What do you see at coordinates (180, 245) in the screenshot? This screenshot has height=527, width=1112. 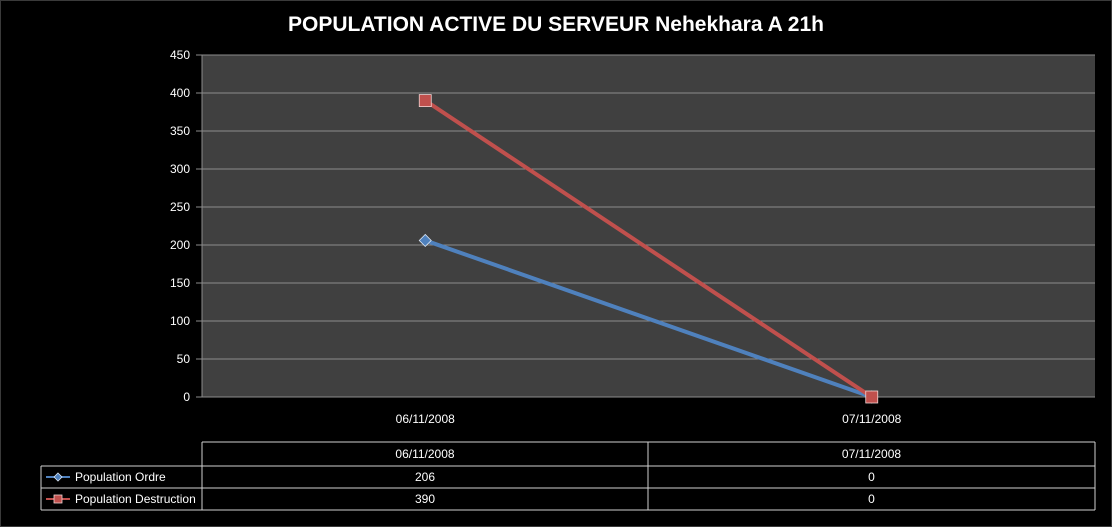 I see `y-tick-label: 200` at bounding box center [180, 245].